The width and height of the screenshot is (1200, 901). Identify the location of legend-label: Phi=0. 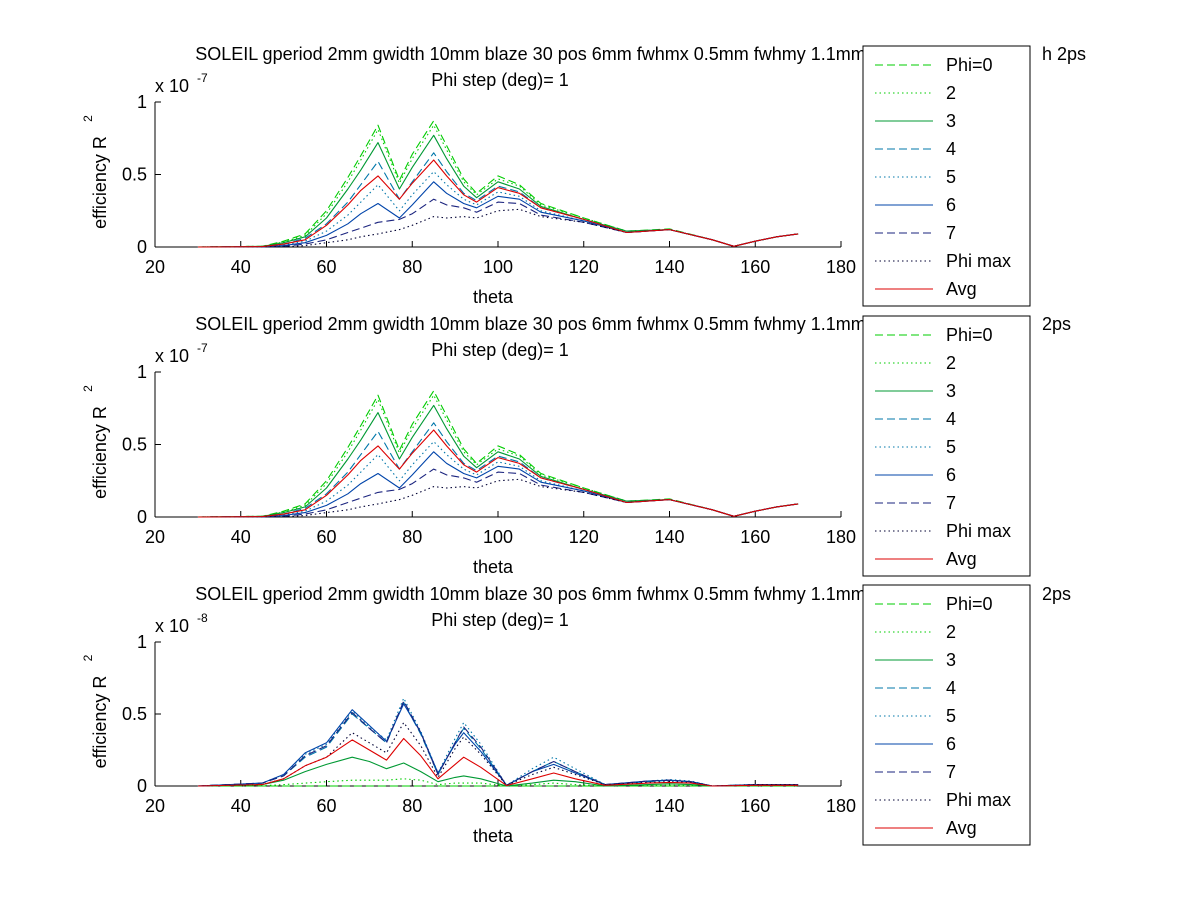
(969, 65).